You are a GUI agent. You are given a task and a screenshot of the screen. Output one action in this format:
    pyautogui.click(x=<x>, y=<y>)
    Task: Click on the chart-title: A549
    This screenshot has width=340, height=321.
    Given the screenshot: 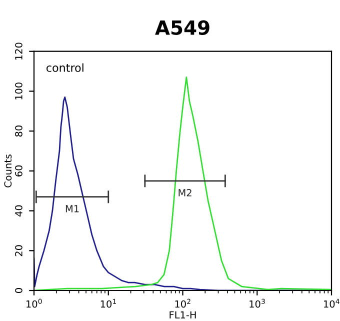 What is the action you would take?
    pyautogui.click(x=182, y=27)
    